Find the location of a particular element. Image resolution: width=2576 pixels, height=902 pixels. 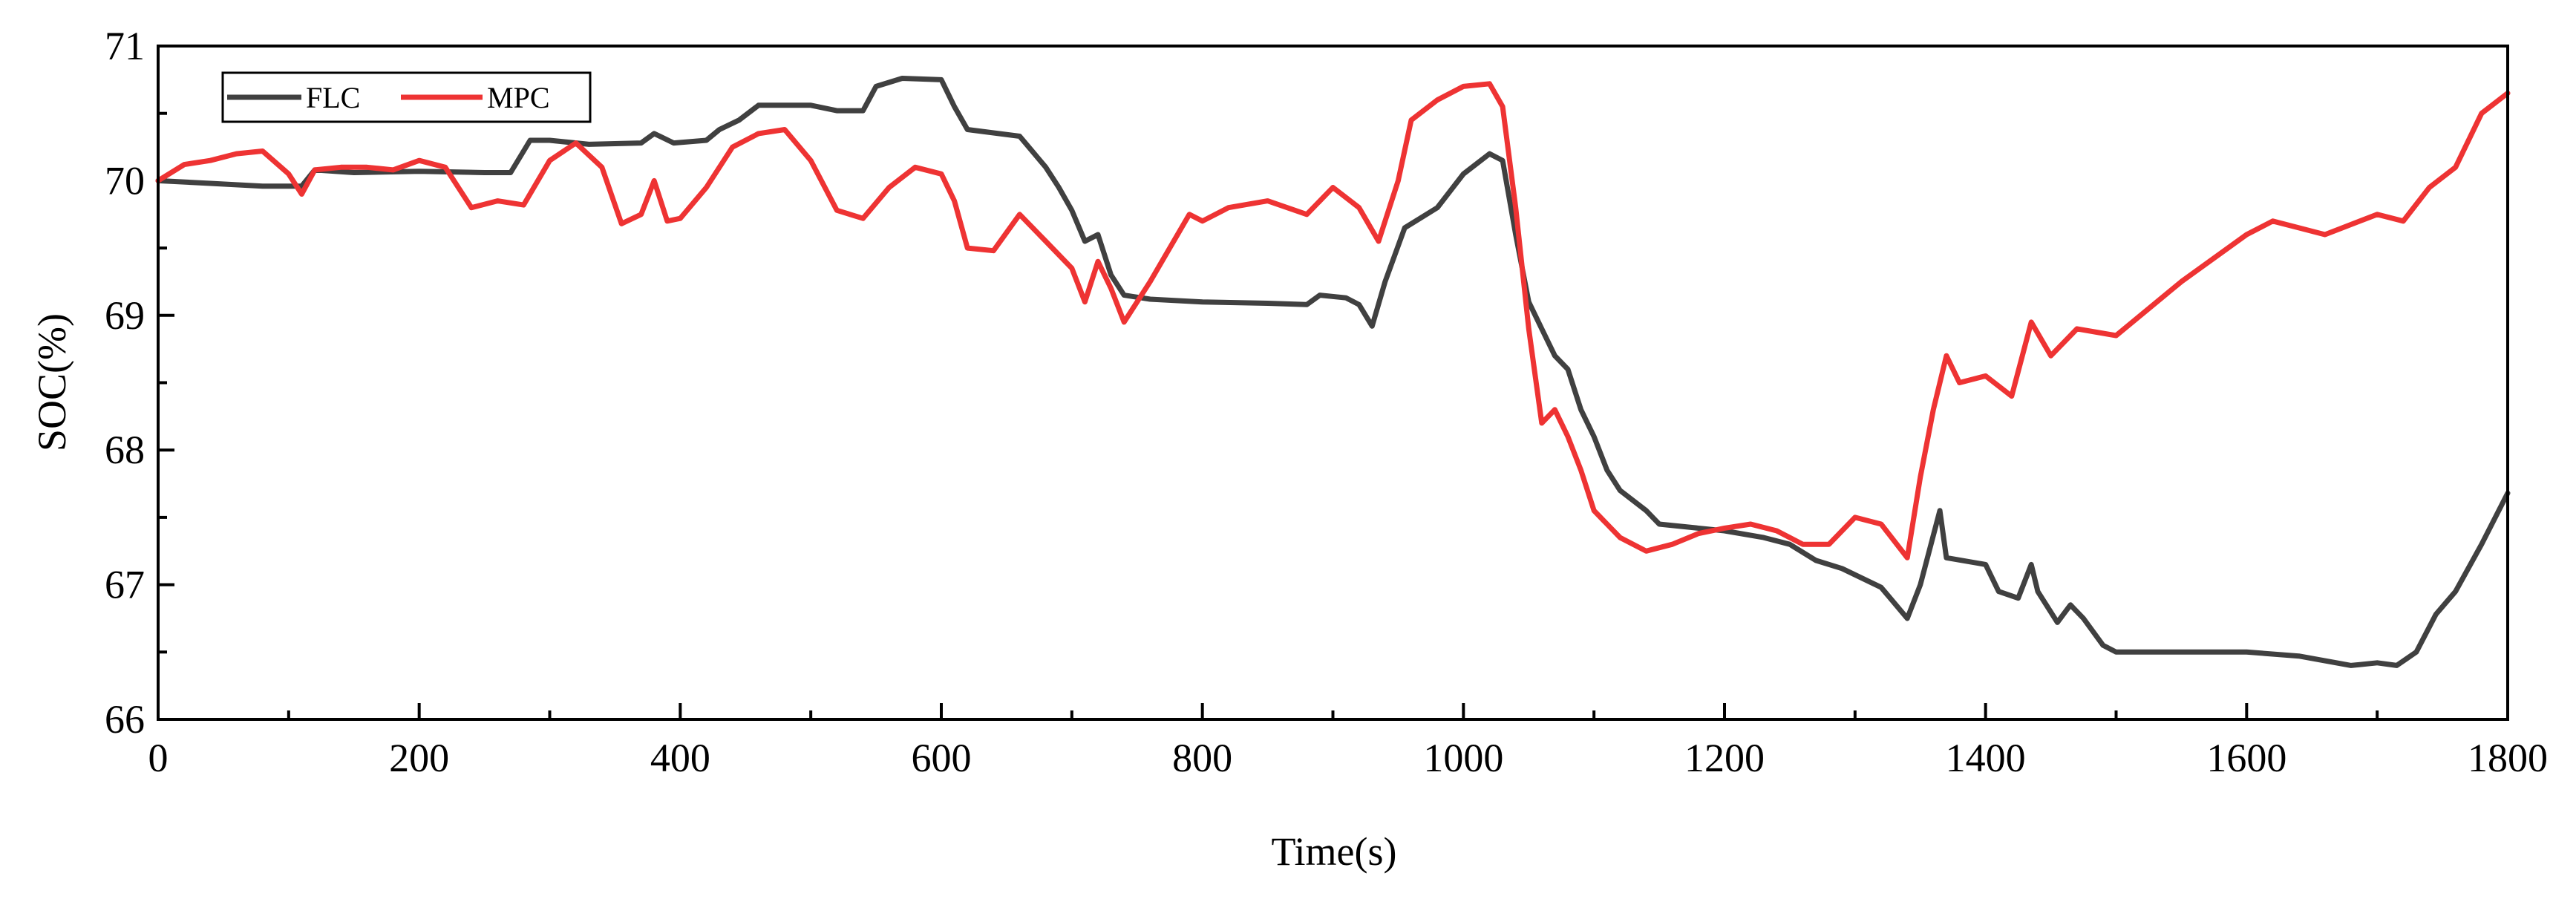

x-tick-label: 1000 is located at coordinates (1463, 758).